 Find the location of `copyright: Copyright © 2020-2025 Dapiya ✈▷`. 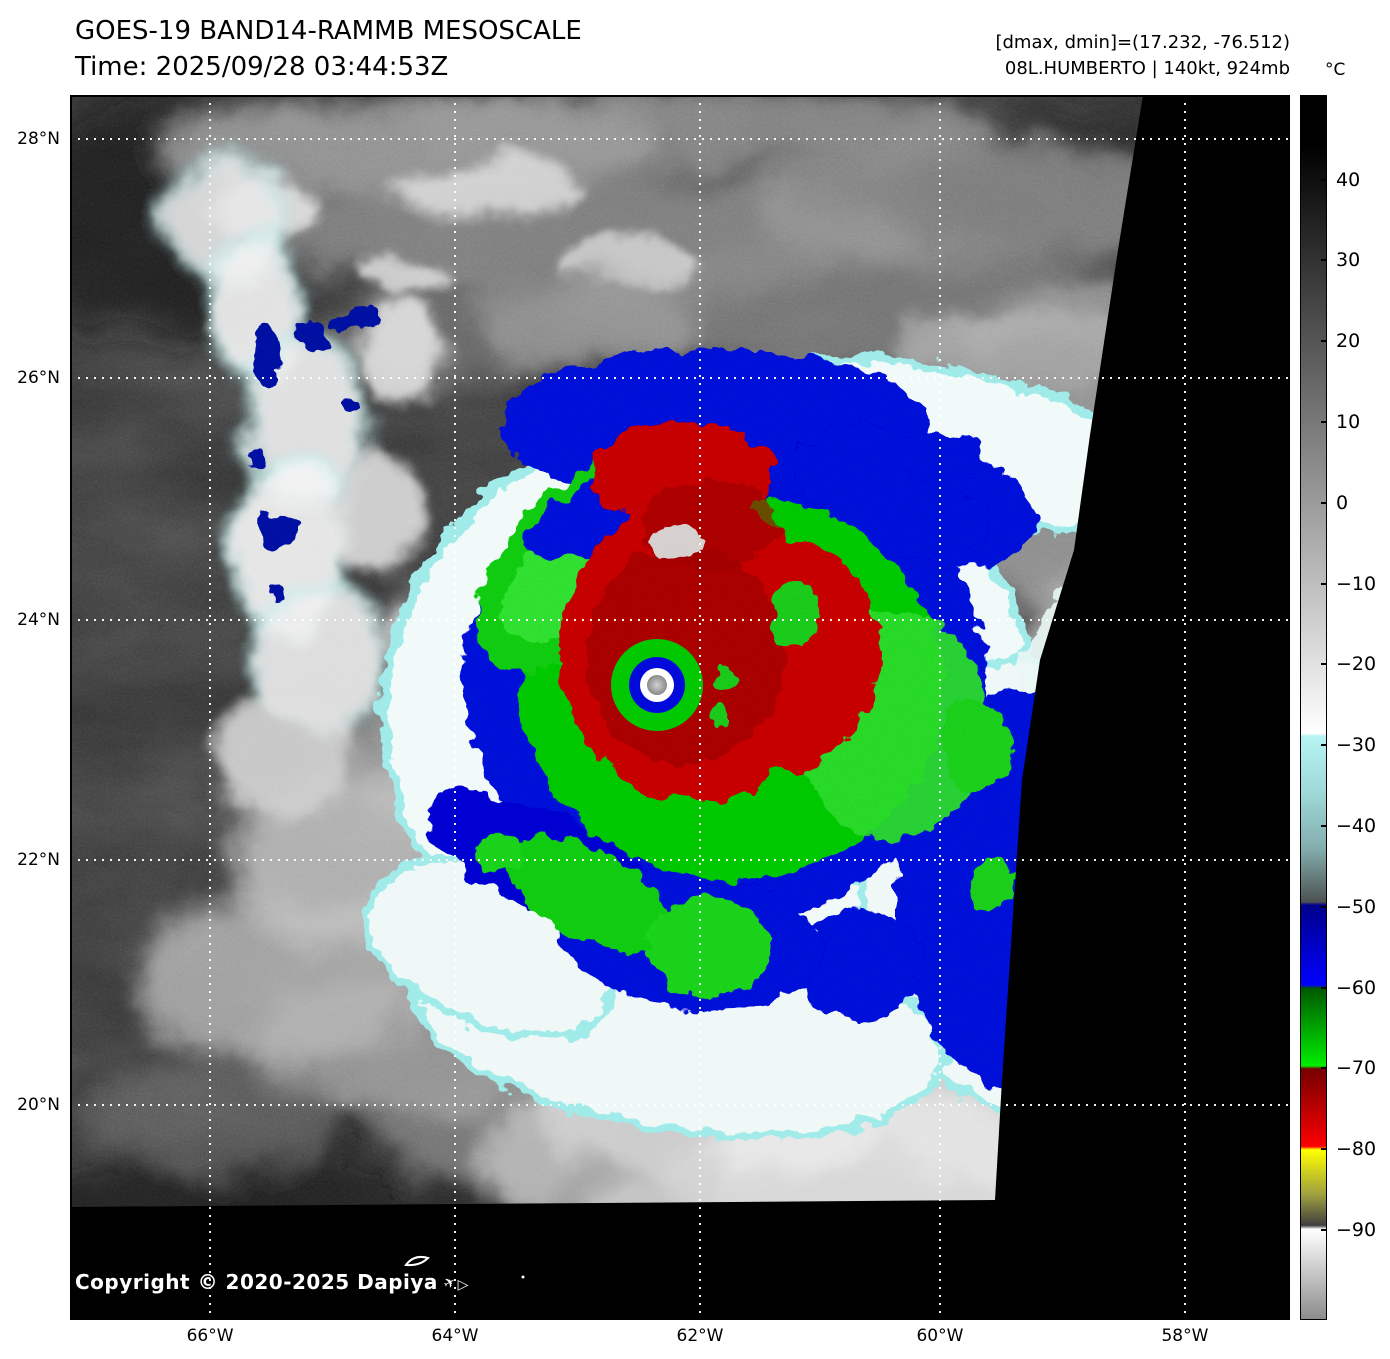

copyright: Copyright © 2020-2025 Dapiya ✈▷ is located at coordinates (272, 1282).